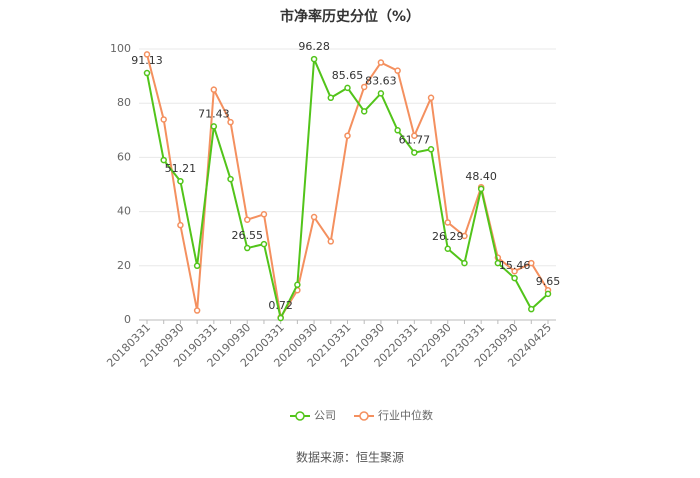  I want to click on legend-item: 行业中位数, so click(393, 415).